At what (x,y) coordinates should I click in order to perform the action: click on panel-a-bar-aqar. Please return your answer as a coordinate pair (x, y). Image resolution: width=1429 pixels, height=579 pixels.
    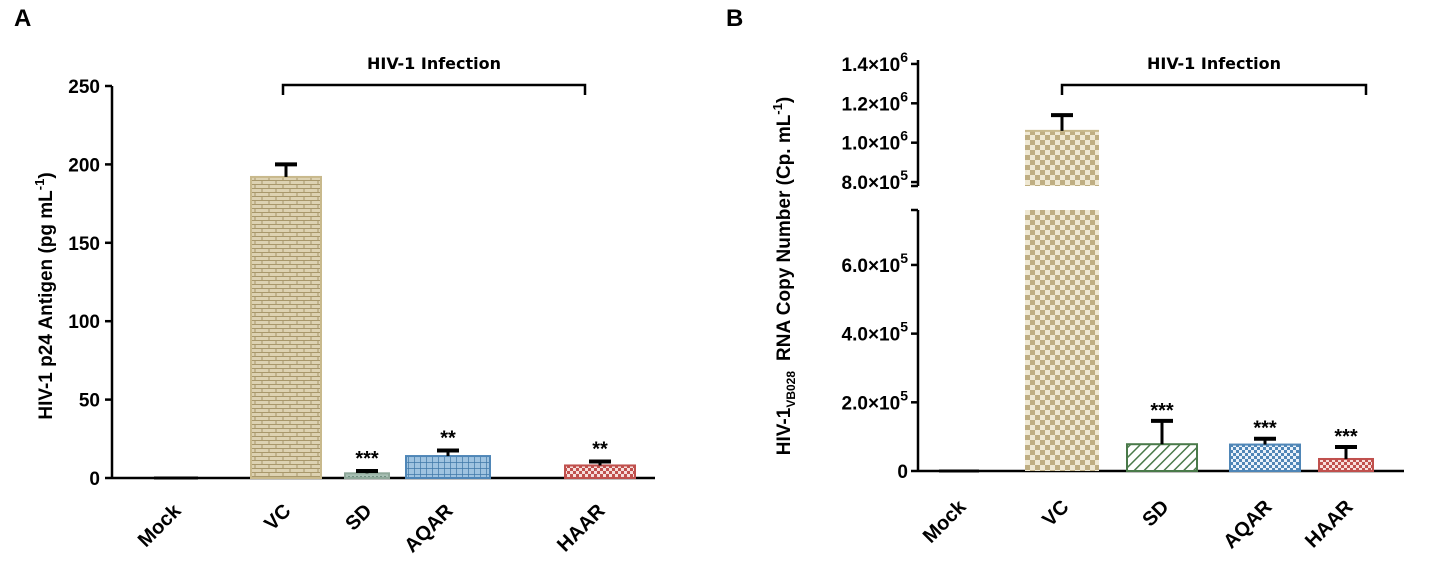
    Looking at the image, I should click on (448, 467).